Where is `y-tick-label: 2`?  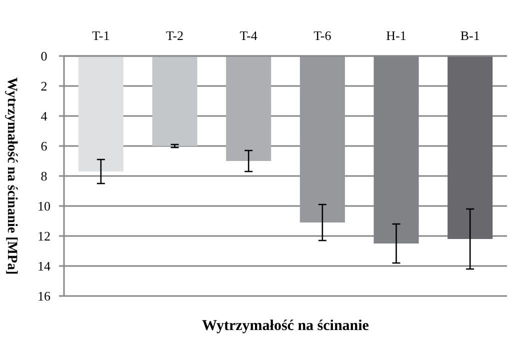 y-tick-label: 2 is located at coordinates (44, 86).